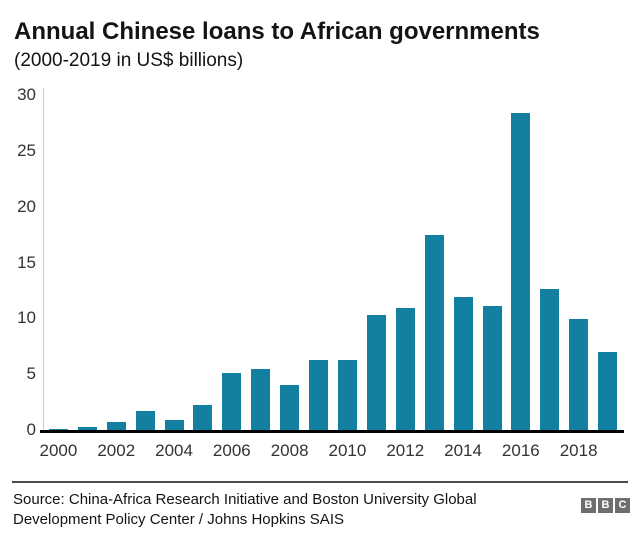  What do you see at coordinates (232, 401) in the screenshot?
I see `bar-2006` at bounding box center [232, 401].